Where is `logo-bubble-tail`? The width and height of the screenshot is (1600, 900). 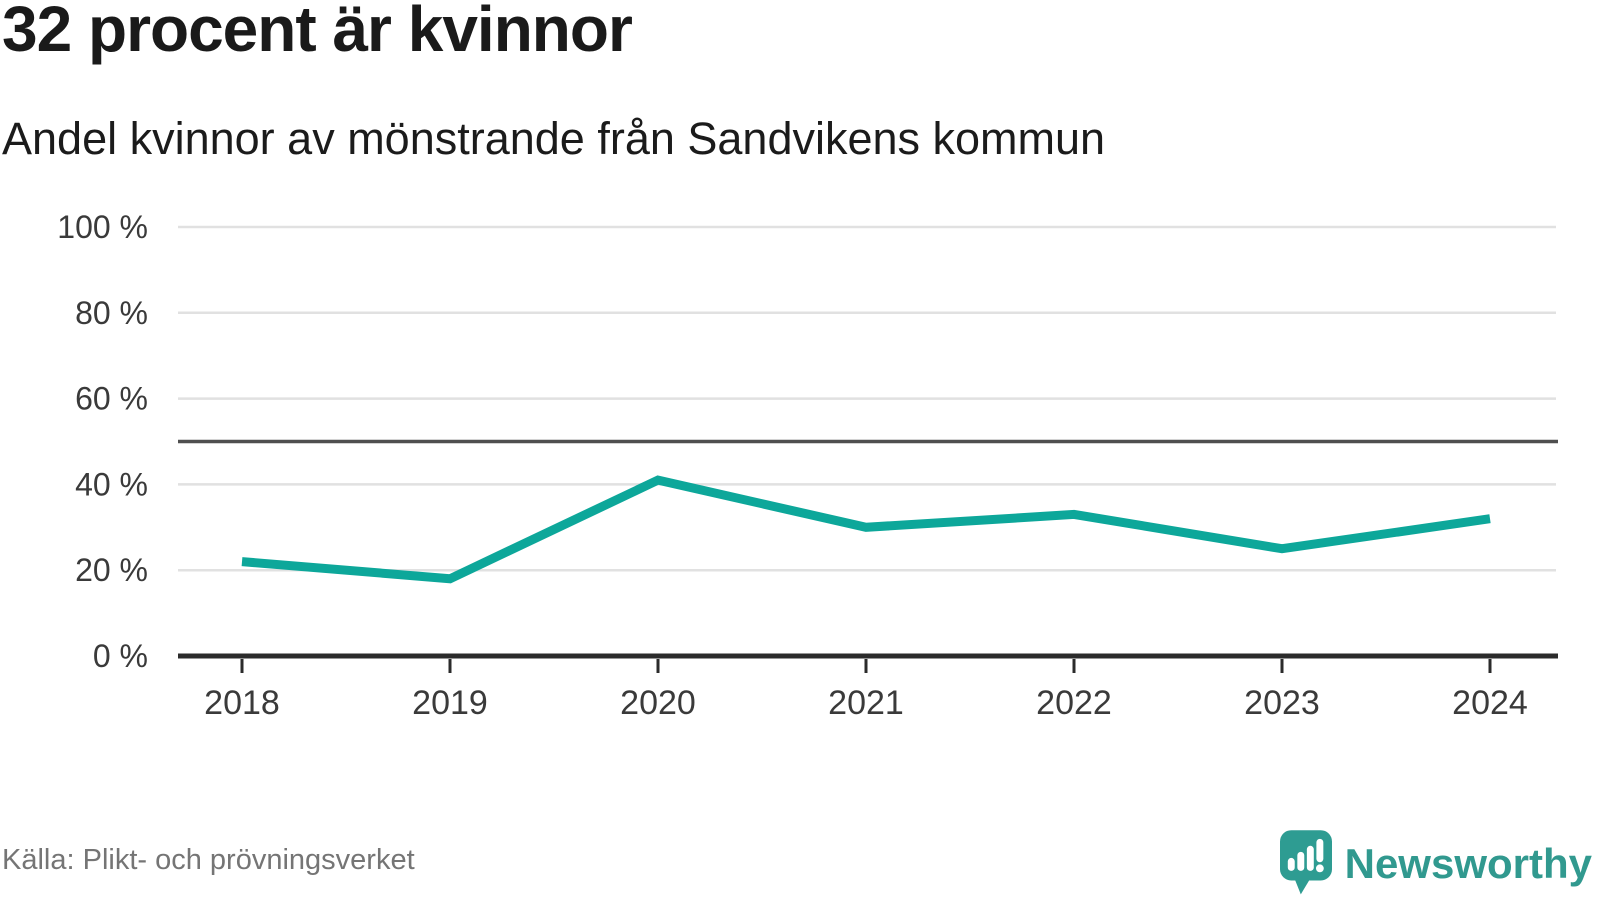 logo-bubble-tail is located at coordinates (1302, 886).